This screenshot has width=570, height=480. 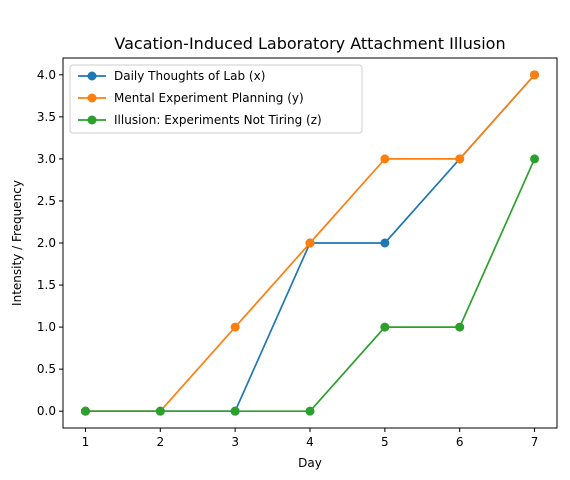 I want to click on x-tick-label: 5, so click(x=385, y=442).